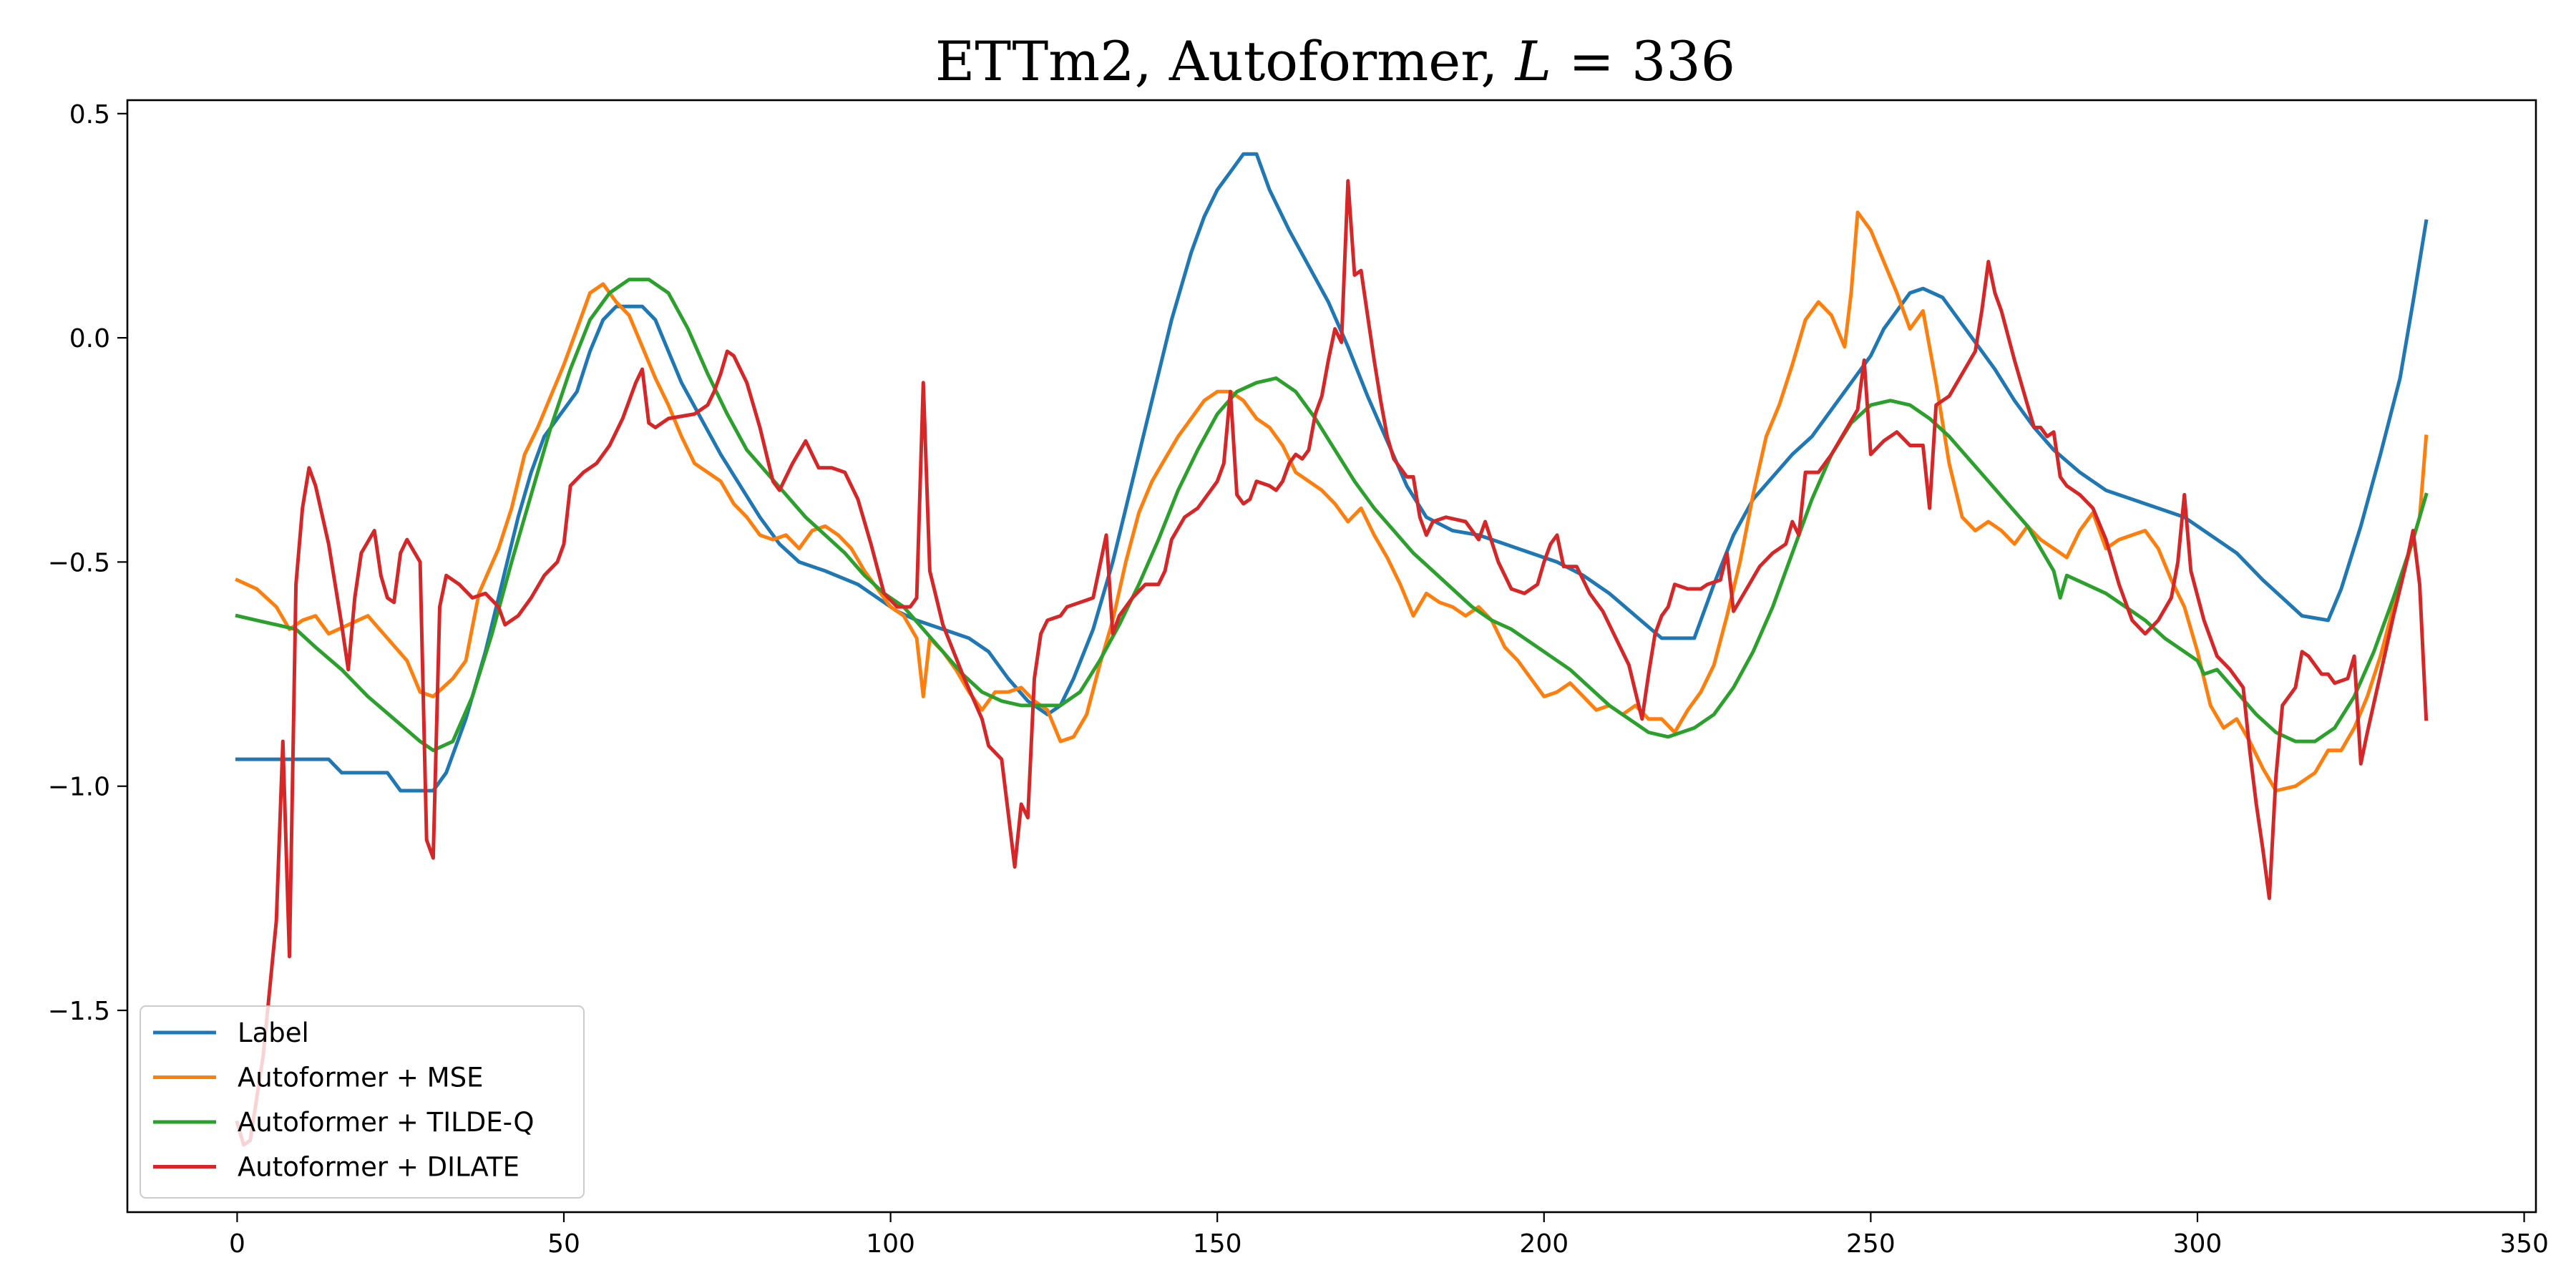 This screenshot has height=1288, width=2576. What do you see at coordinates (1871, 1244) in the screenshot?
I see `x-tick-label: 250` at bounding box center [1871, 1244].